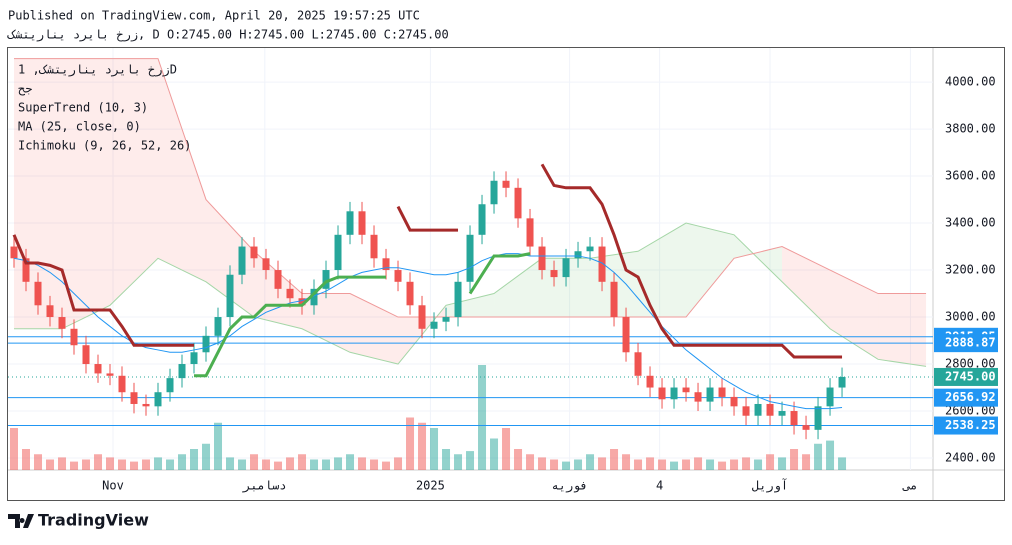  What do you see at coordinates (970, 270) in the screenshot?
I see `y-tick-label: 3200.00` at bounding box center [970, 270].